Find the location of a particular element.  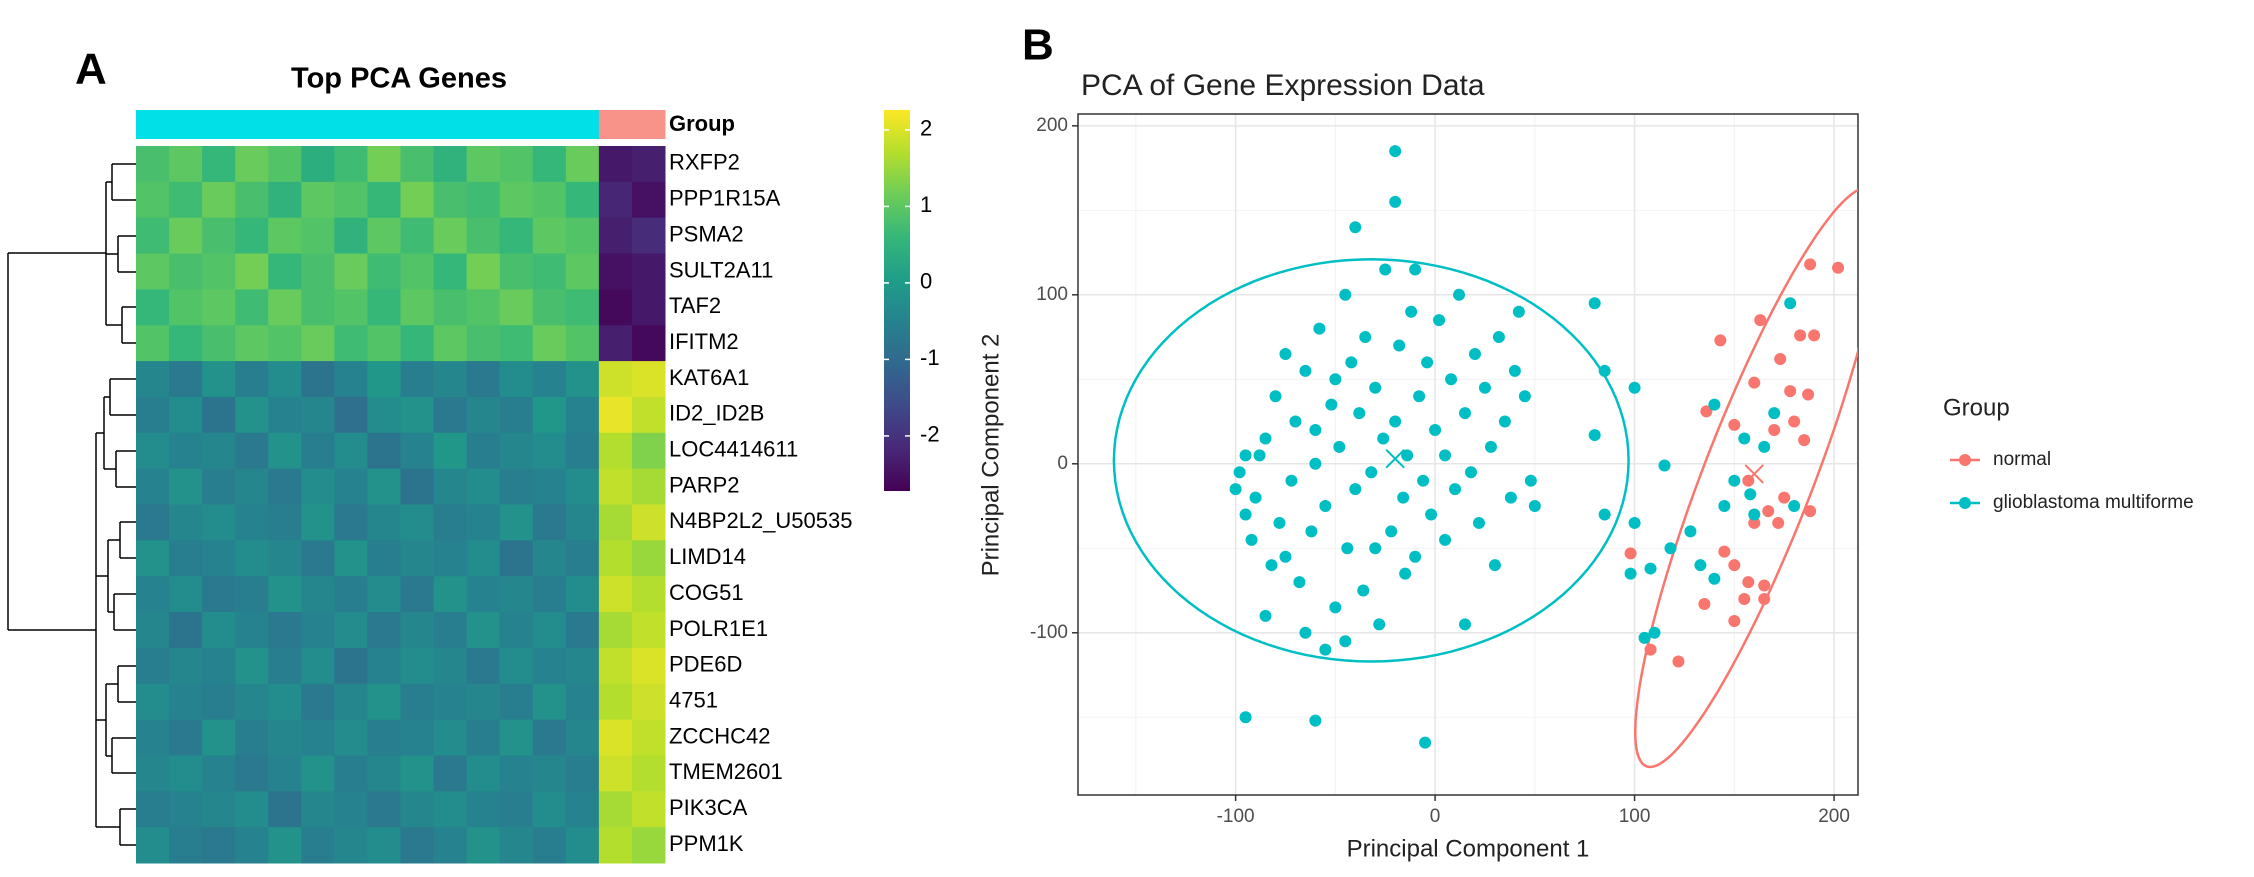

ellipse is located at coordinates (1371, 460).